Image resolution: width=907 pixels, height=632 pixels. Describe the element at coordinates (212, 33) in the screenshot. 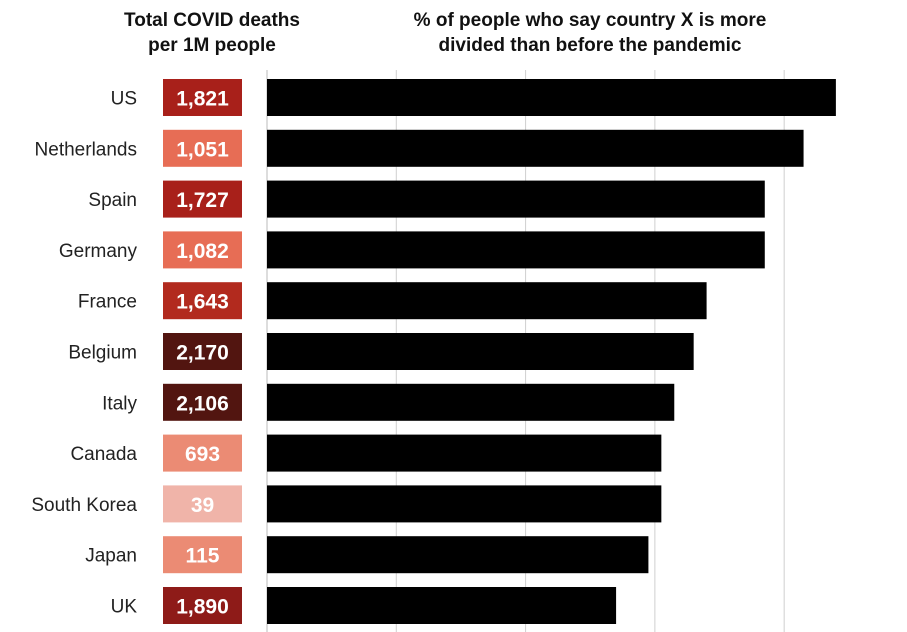

I see `deaths-column-title: Total COVID deaths per 1M people` at that location.